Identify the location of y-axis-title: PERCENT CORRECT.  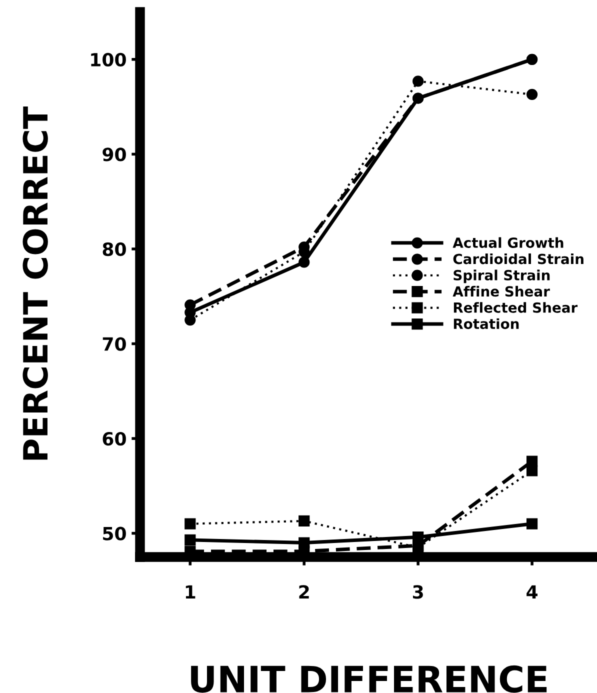
(35, 283).